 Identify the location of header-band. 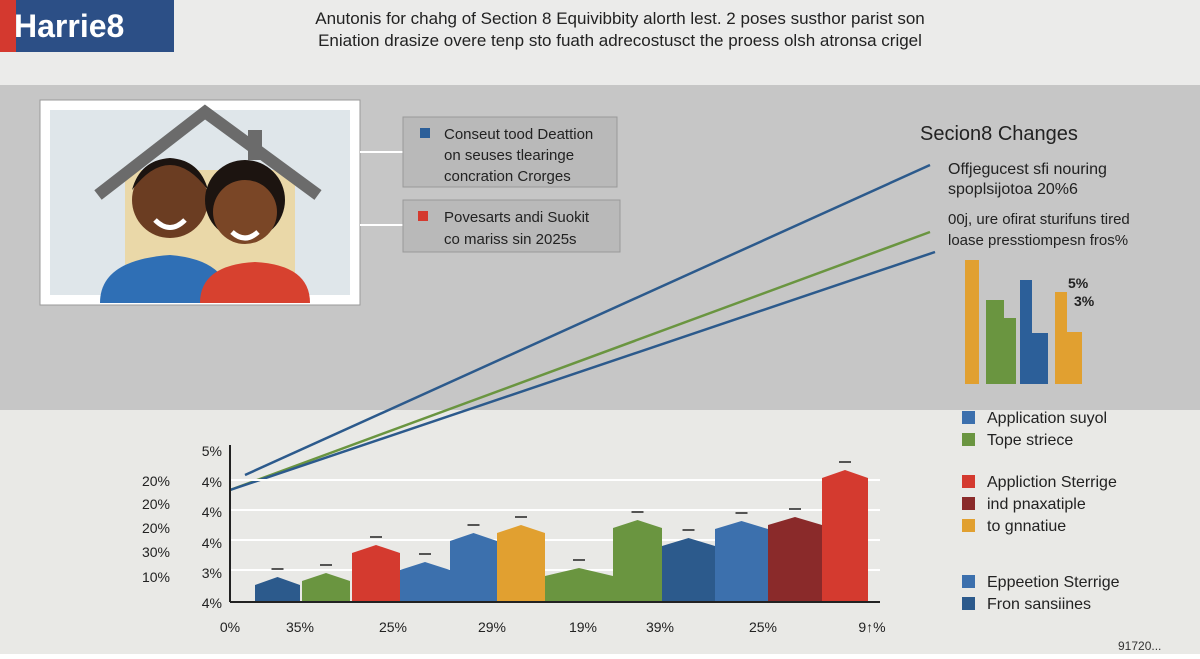
(600, 42).